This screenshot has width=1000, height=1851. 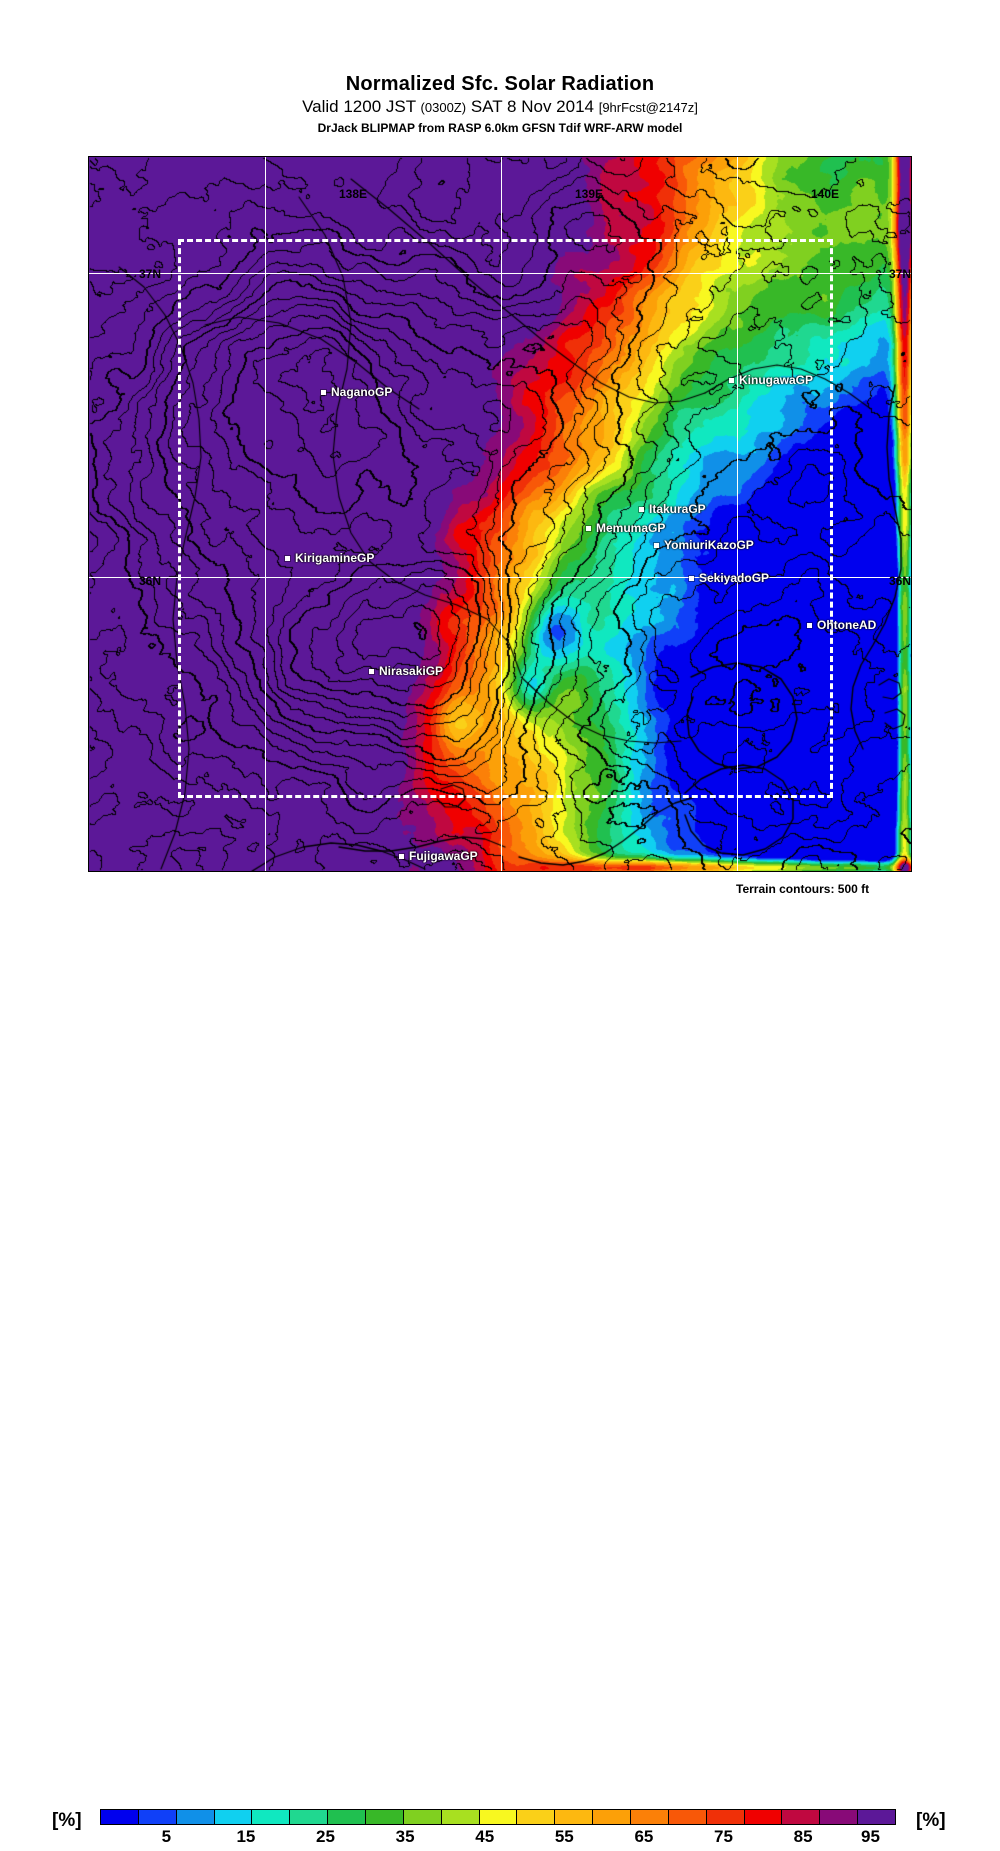 I want to click on lat-36N-right: 36N, so click(x=900, y=581).